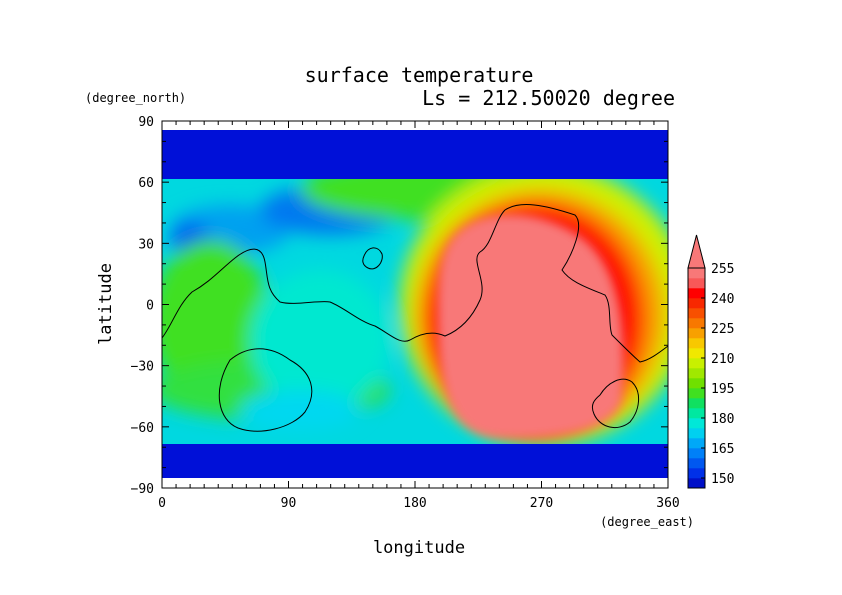  What do you see at coordinates (106, 304) in the screenshot?
I see `y-axis-label: latitude` at bounding box center [106, 304].